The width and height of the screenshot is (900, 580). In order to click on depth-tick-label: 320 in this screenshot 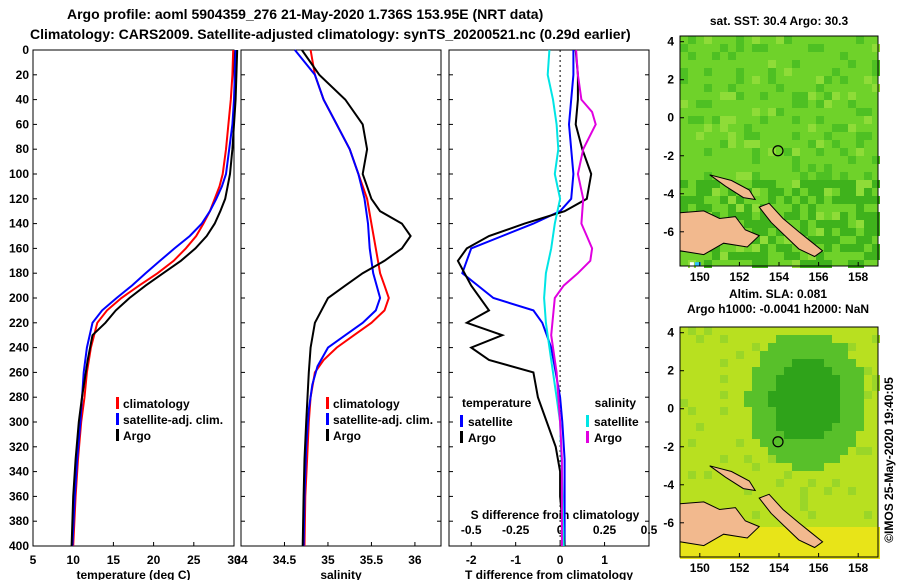, I will do `click(19, 447)`.